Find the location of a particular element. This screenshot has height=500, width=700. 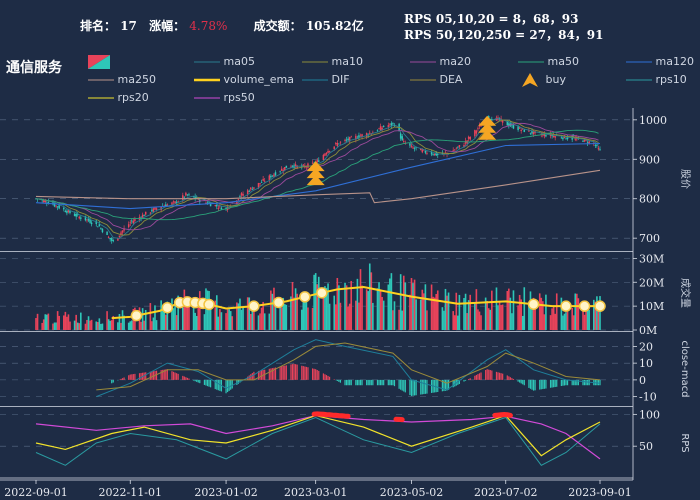

legend-label: ma05 is located at coordinates (239, 61).